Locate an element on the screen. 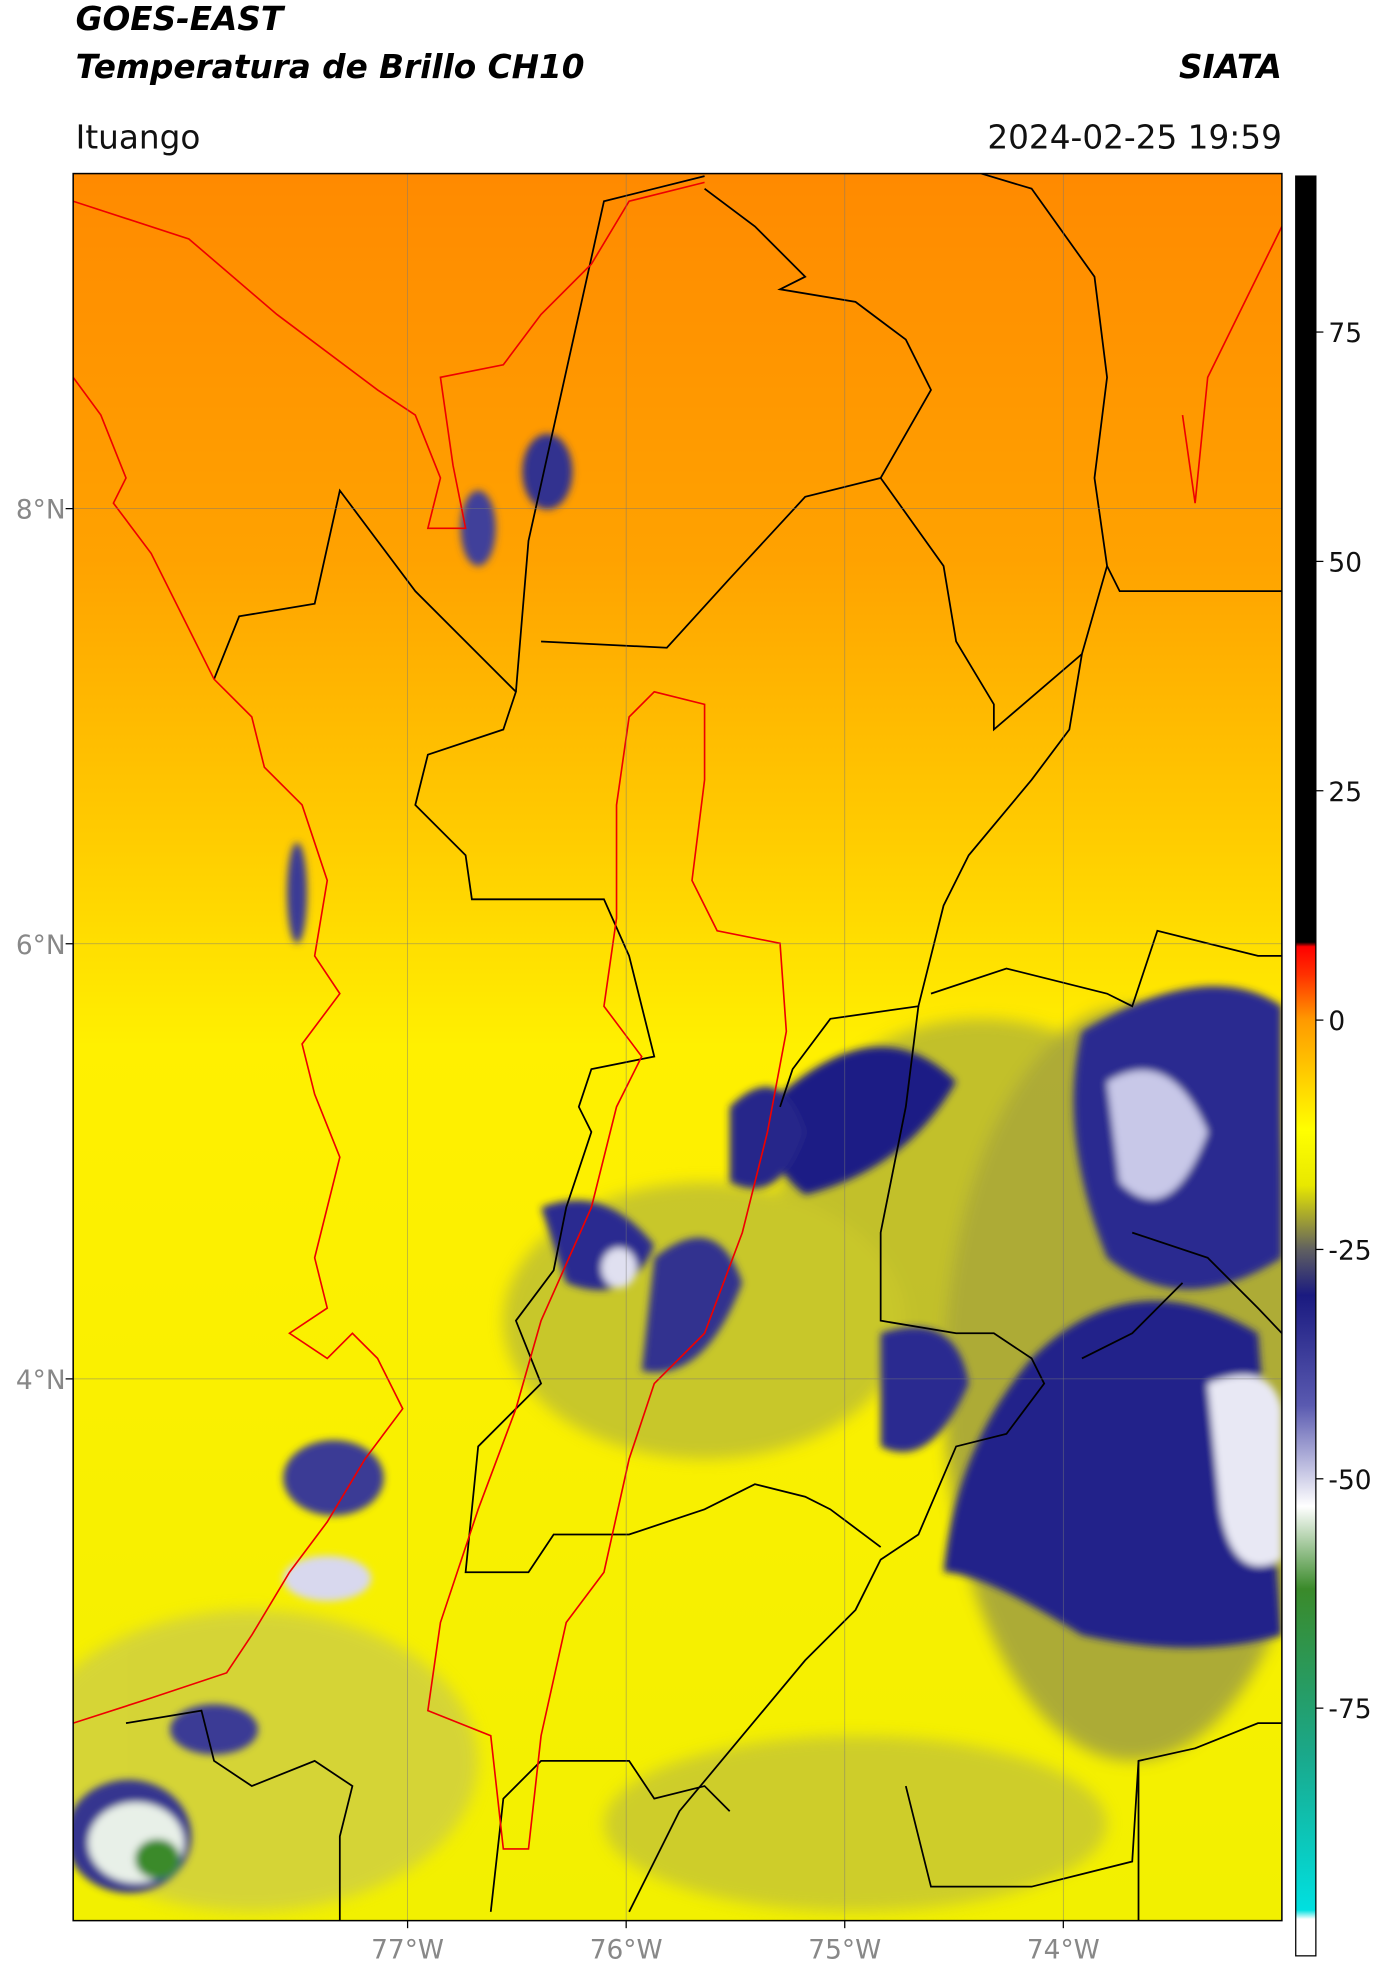  colorbar-tick-label: -25 is located at coordinates (1349, 1251).